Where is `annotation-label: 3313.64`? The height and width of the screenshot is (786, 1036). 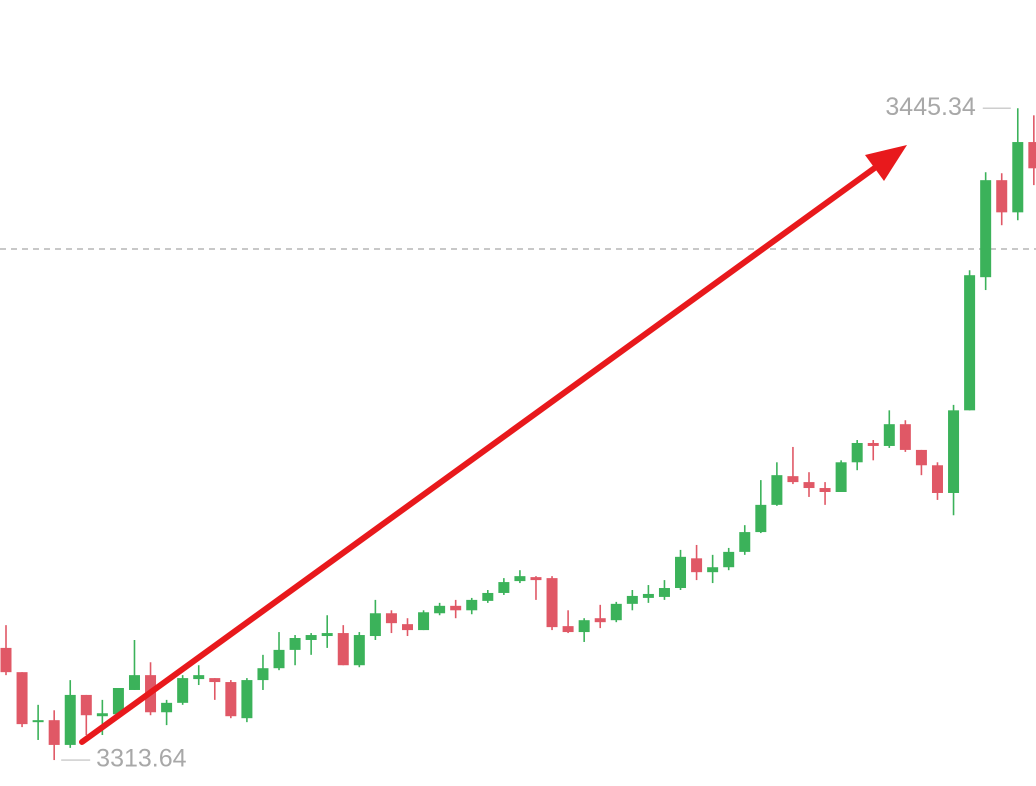
annotation-label: 3313.64 is located at coordinates (141, 759).